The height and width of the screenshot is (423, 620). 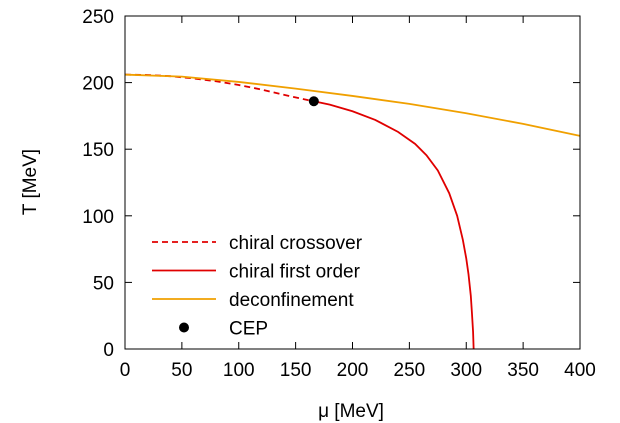 I want to click on x-tick-label: 100, so click(x=239, y=370).